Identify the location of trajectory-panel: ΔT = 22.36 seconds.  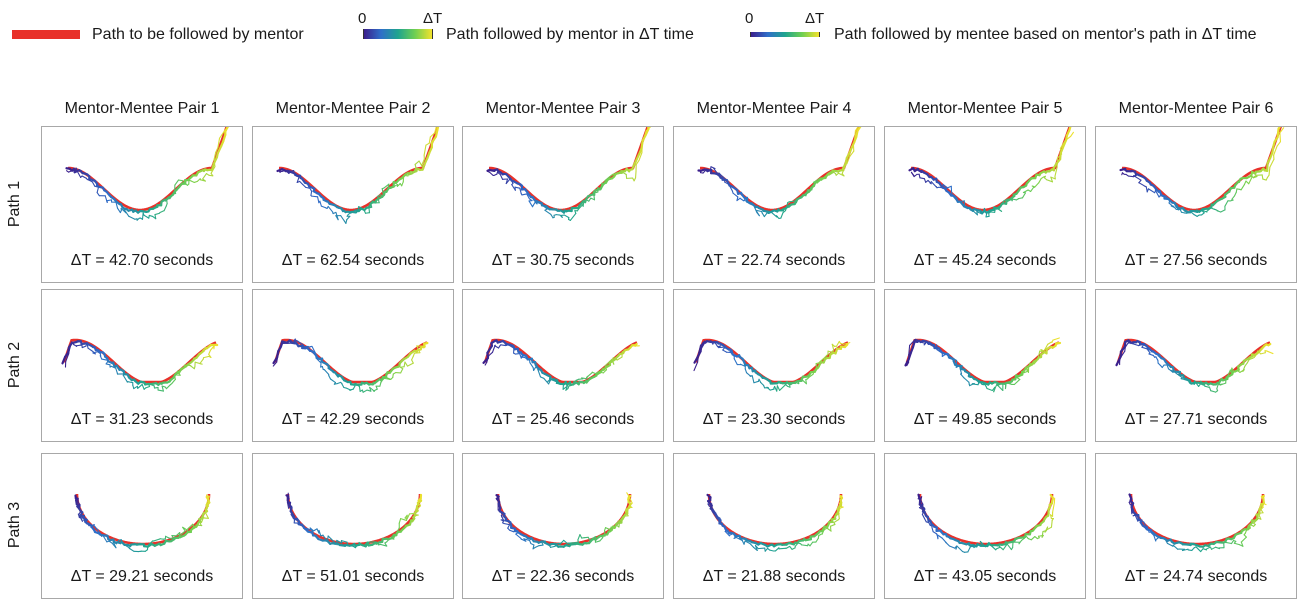
(563, 526).